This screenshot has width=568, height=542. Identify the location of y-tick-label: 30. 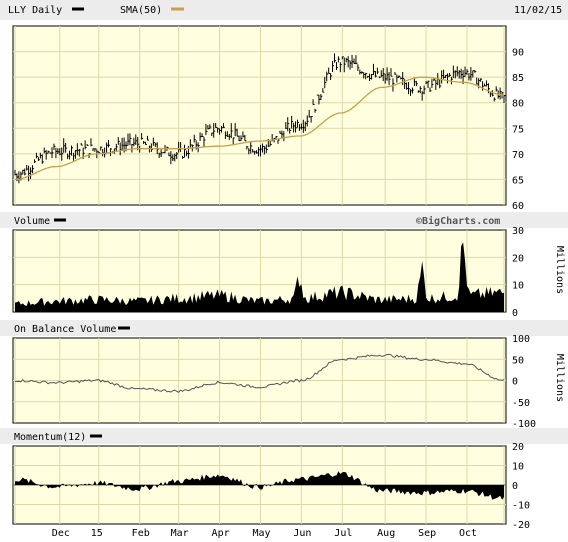
(518, 231).